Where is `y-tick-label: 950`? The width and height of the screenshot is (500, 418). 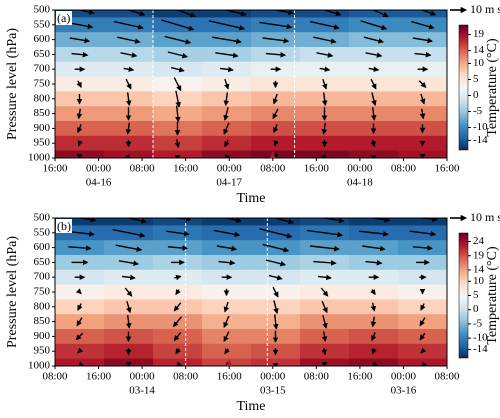 y-tick-label: 950 is located at coordinates (42, 143).